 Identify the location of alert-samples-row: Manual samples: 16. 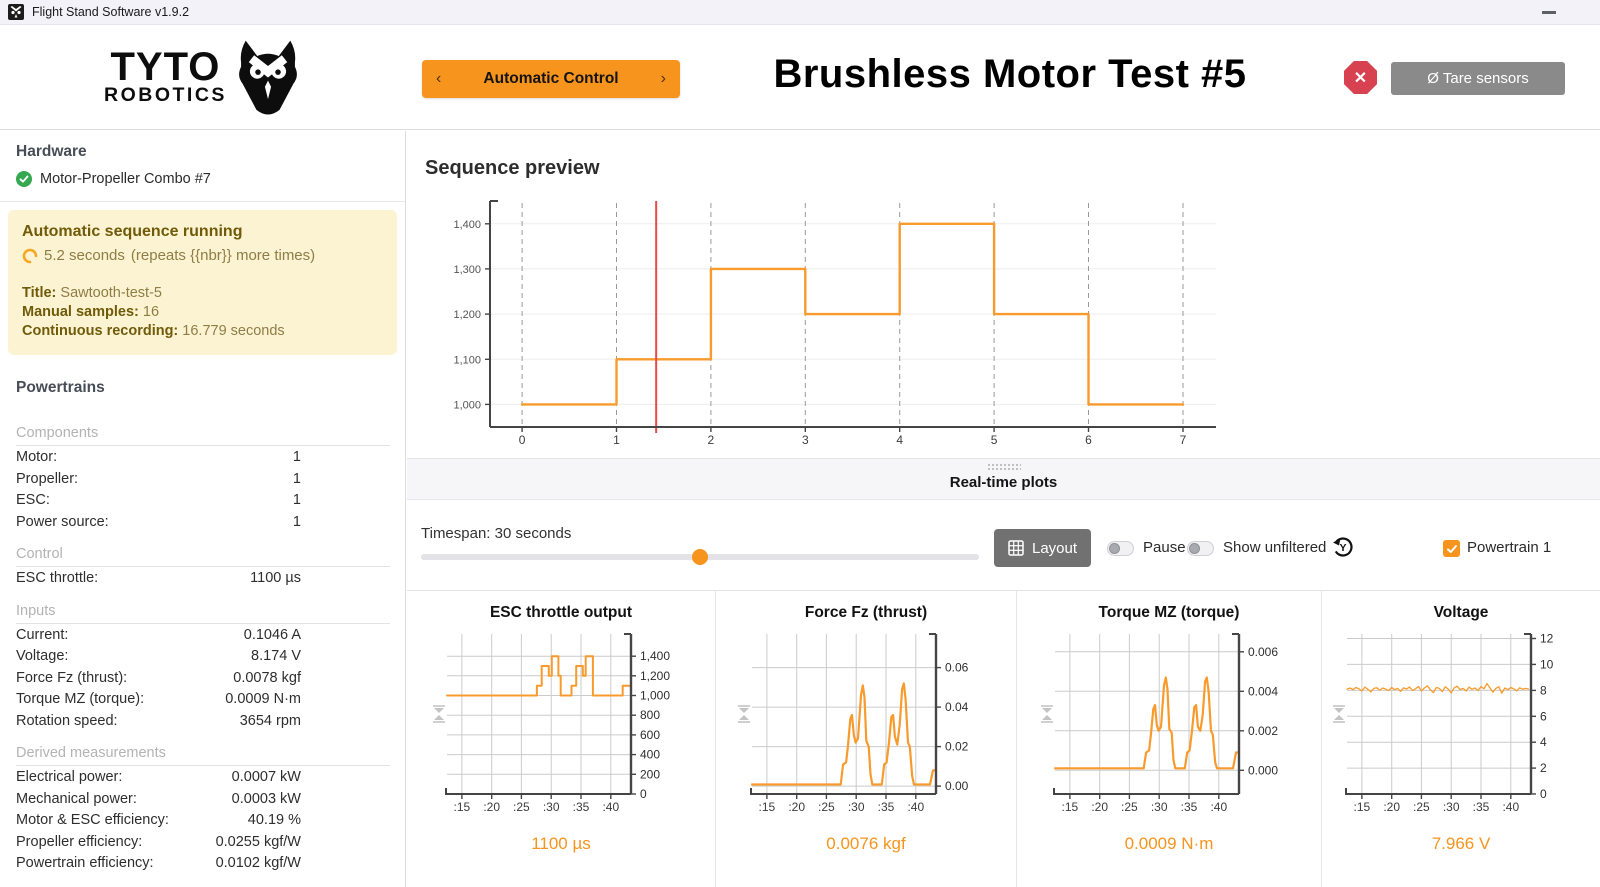
(91, 312).